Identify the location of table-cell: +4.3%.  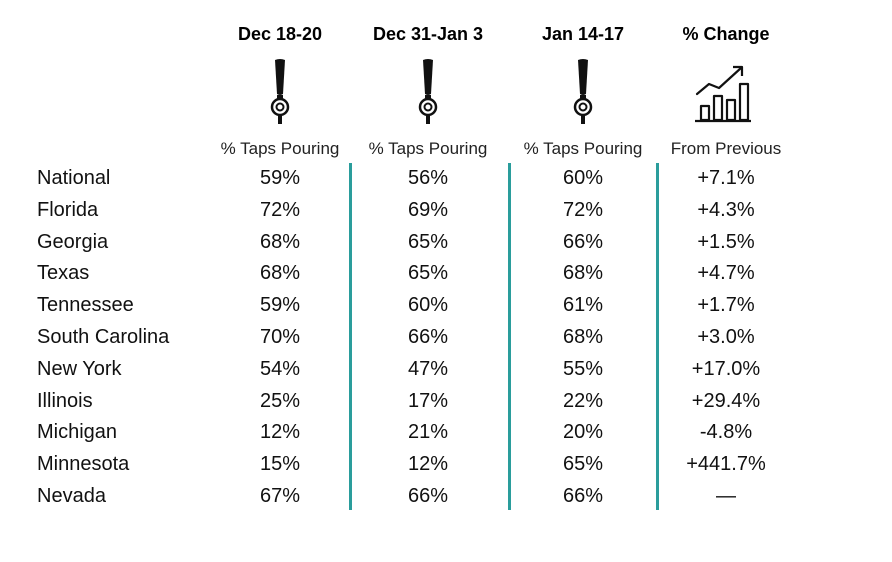
(726, 209).